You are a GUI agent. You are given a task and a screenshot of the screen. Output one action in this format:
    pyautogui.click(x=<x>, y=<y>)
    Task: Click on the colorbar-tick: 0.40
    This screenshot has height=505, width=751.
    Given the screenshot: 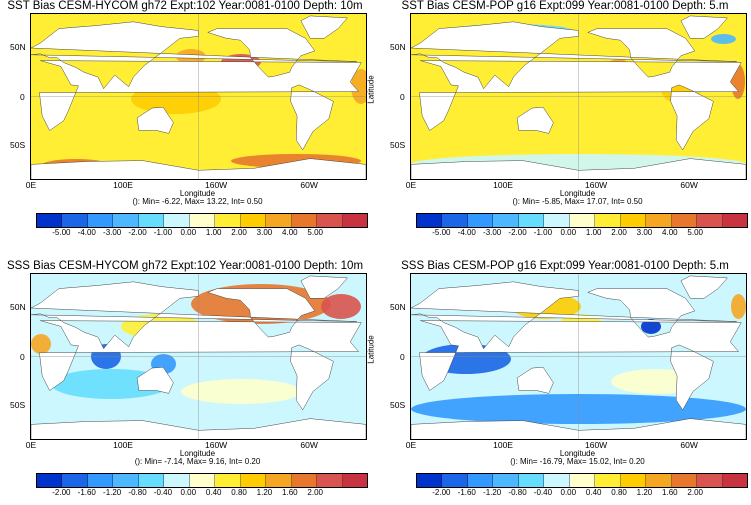 What is the action you would take?
    pyautogui.click(x=213, y=492)
    